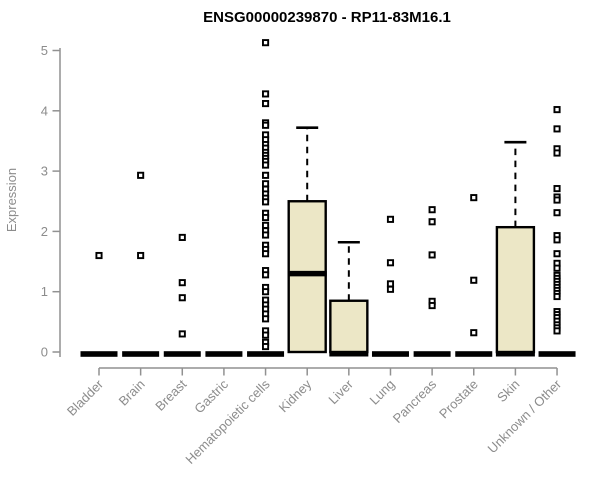 Image resolution: width=600 pixels, height=500 pixels. What do you see at coordinates (44, 171) in the screenshot?
I see `svg-text: 3` at bounding box center [44, 171].